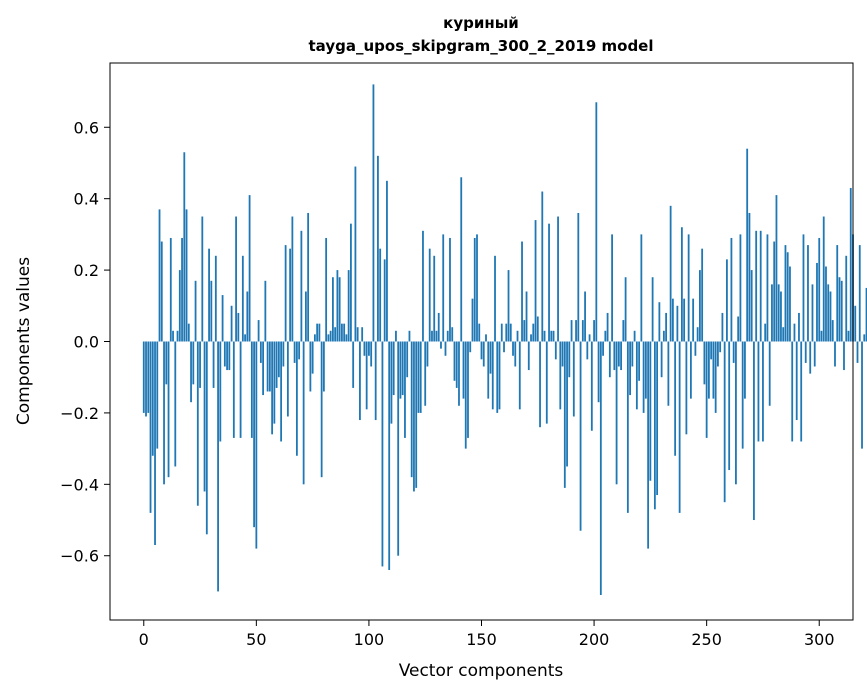 This screenshot has width=867, height=696. I want to click on x-tick-label: 50, so click(256, 639).